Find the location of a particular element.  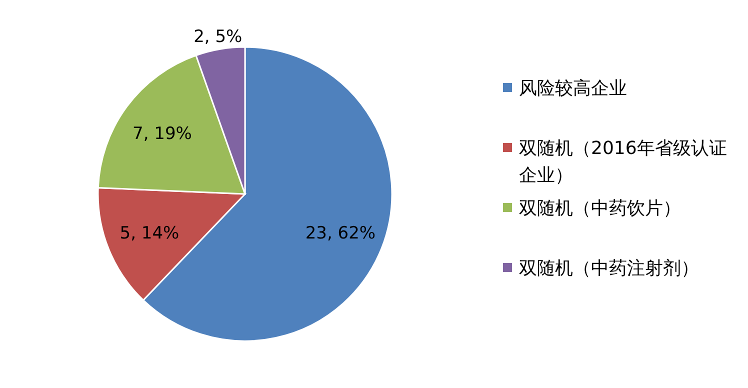

legend-label: 双随机（中药饮片） is located at coordinates (600, 208).